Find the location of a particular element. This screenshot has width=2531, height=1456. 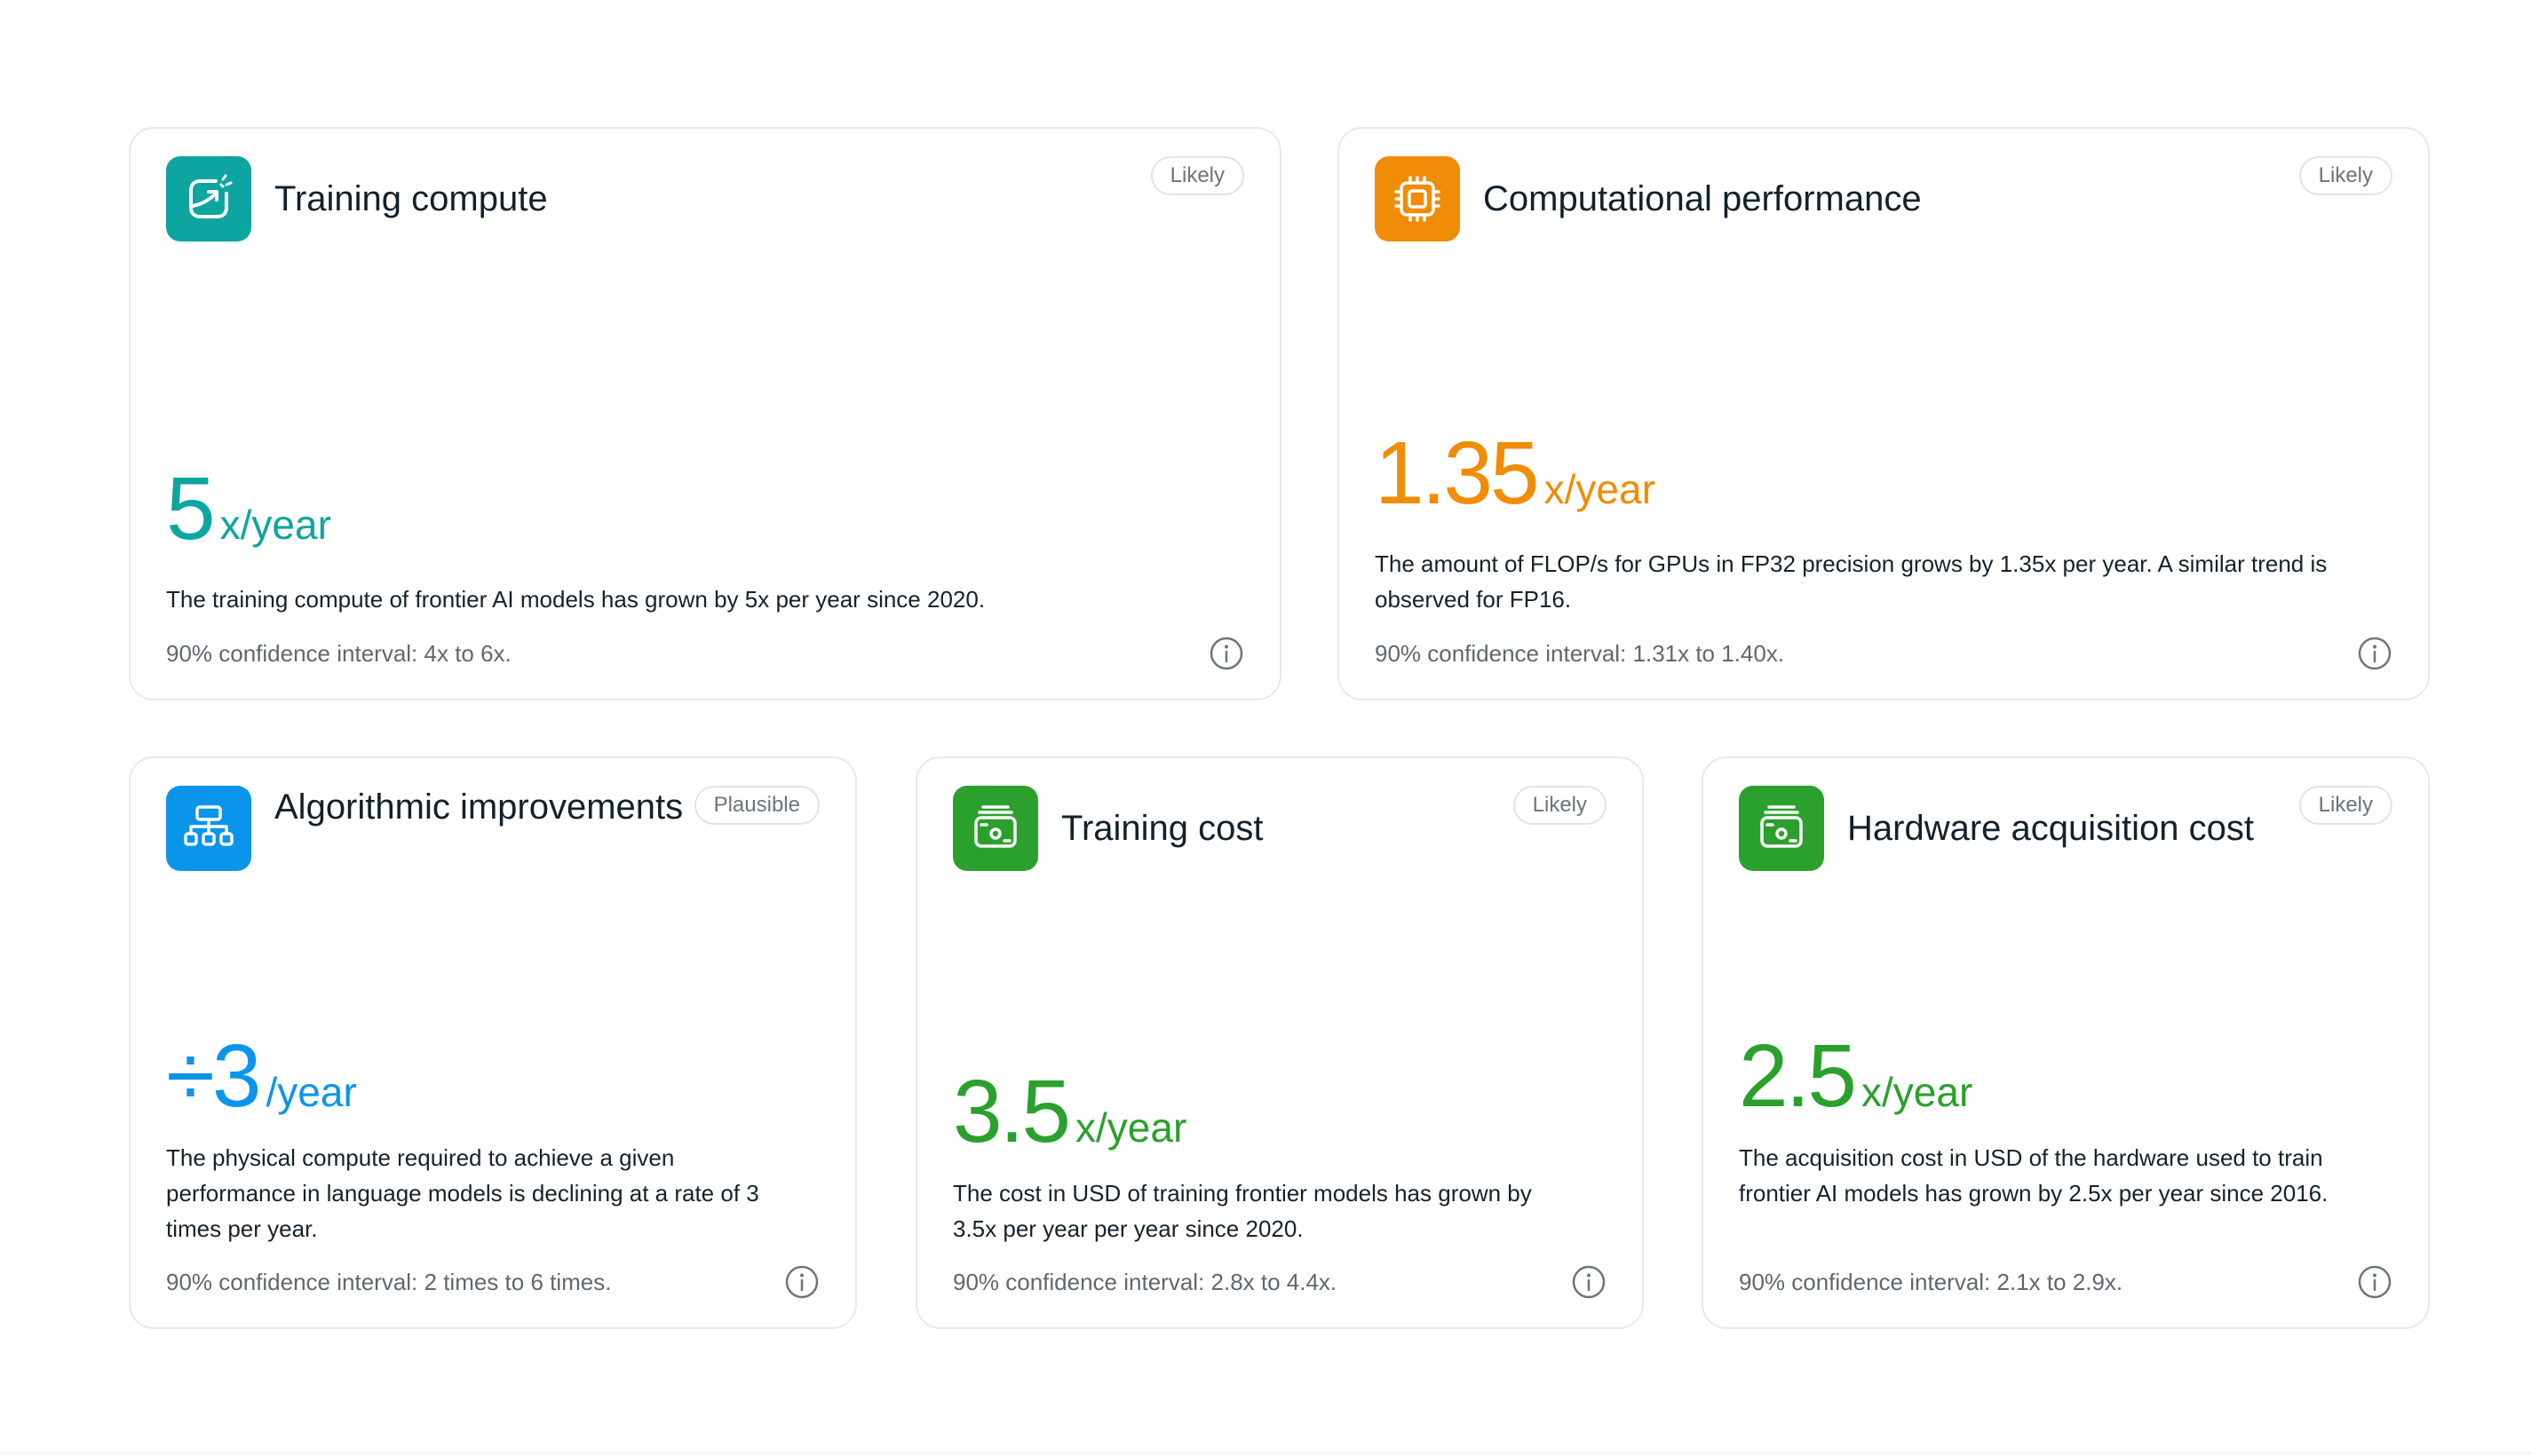

confidence-interval: 90% confidence interval: 2.8x to 4.4x. is located at coordinates (1145, 1282).